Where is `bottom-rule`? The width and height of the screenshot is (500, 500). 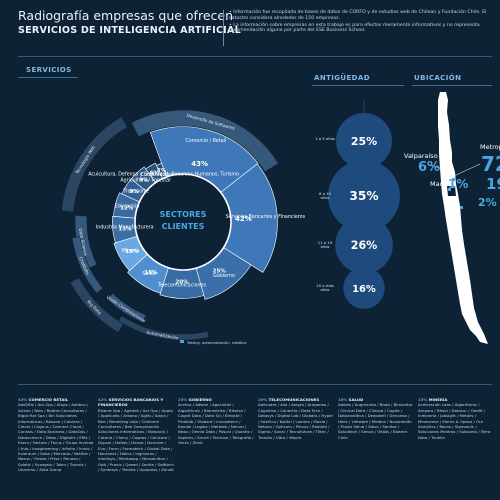
bottom-rule is located at coordinates (255, 384).